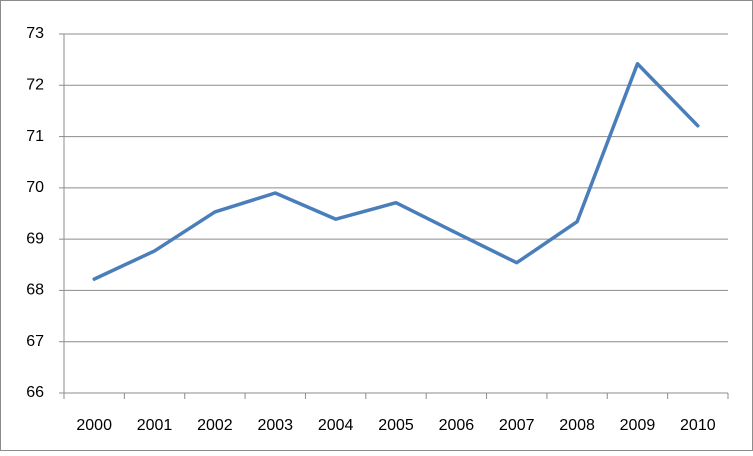 The height and width of the screenshot is (456, 753). I want to click on x-tick-label: 2006, so click(457, 425).